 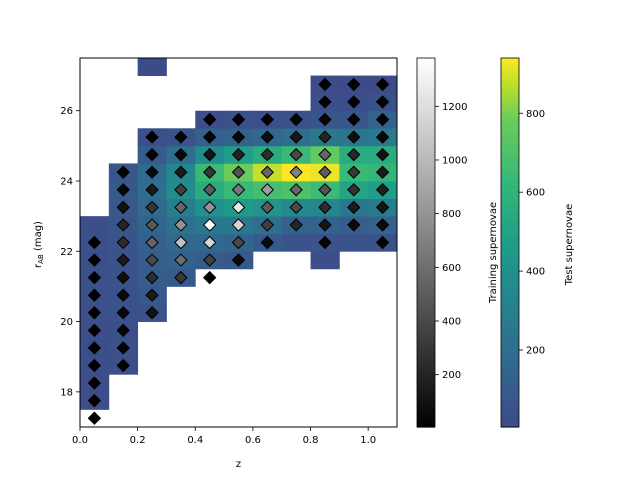 I want to click on training-colorbar-tick-label: 800, so click(x=451, y=214).